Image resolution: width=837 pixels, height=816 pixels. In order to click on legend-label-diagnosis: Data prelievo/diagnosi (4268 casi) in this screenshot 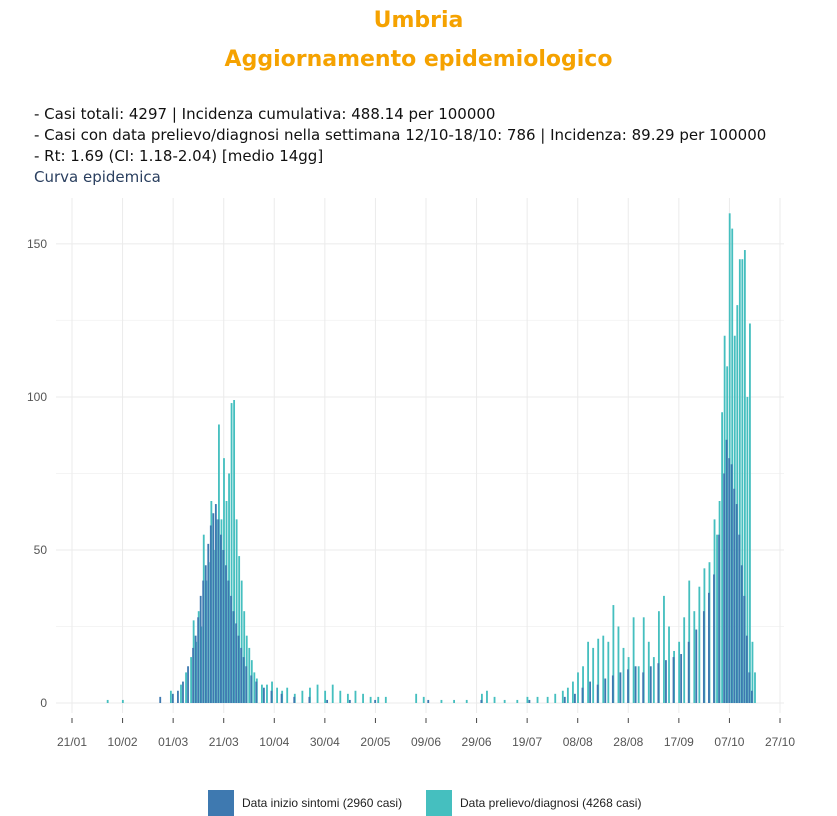, I will do `click(551, 803)`.